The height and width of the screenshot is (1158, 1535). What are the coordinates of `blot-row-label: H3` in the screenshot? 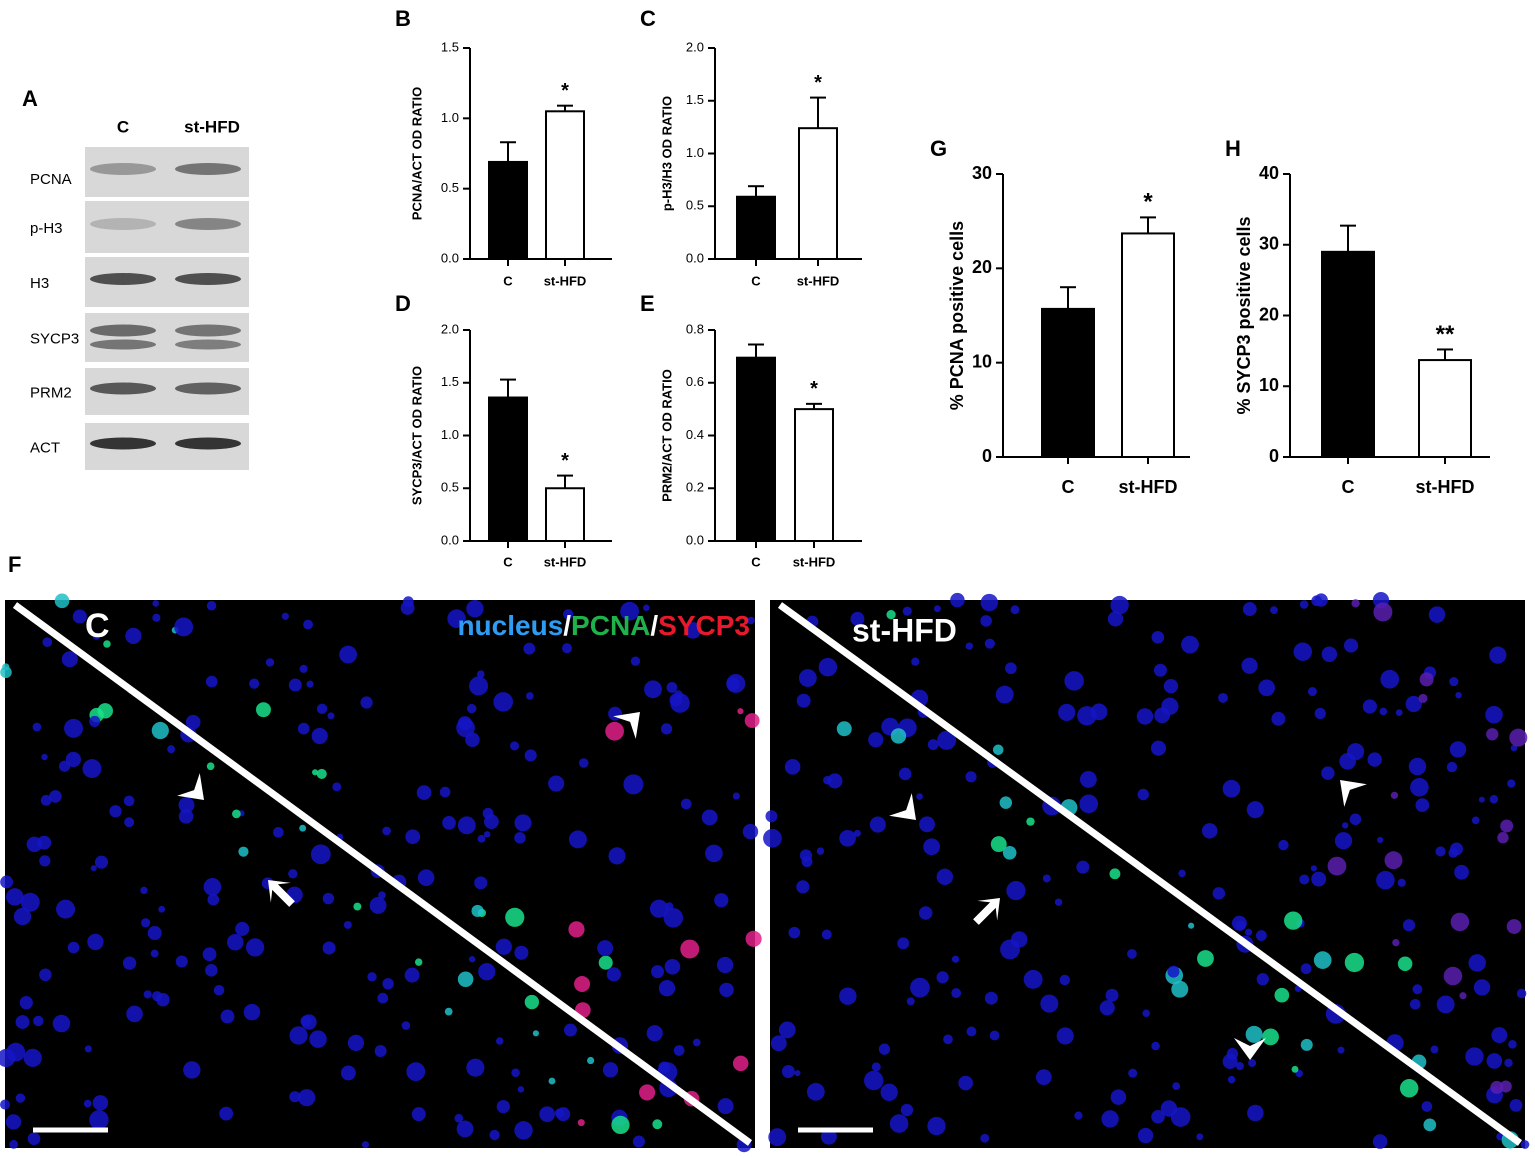 It's located at (39, 283).